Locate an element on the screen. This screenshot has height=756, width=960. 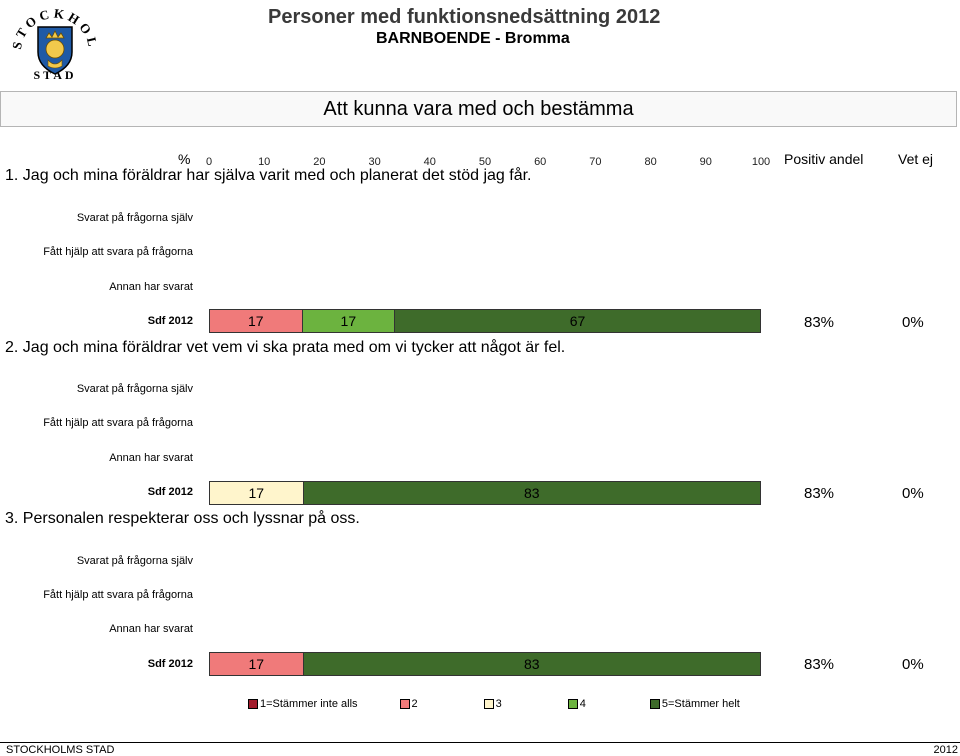
axis-unit-label: % is located at coordinates (184, 159).